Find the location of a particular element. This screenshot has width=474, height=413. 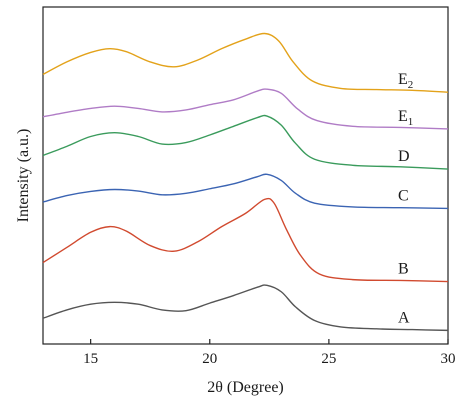

curve-label-E1: E1 is located at coordinates (405, 118).